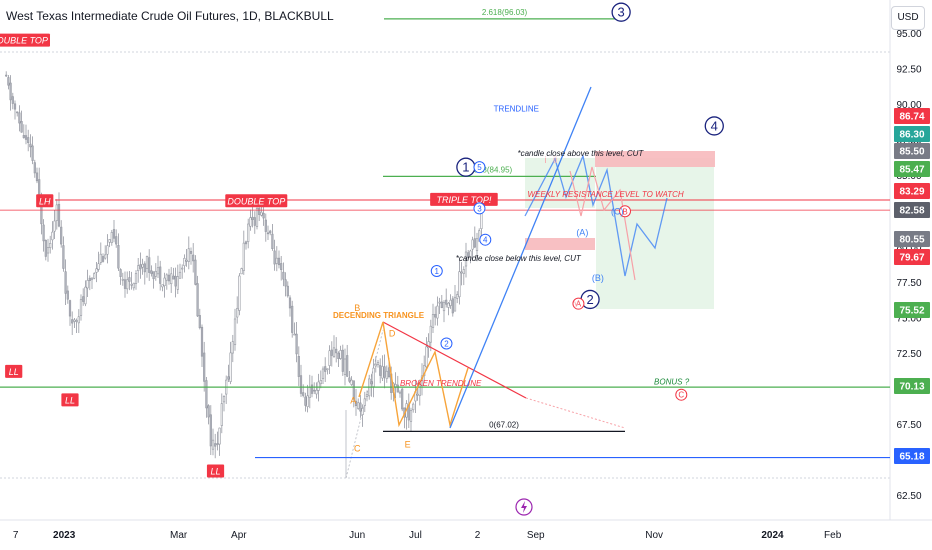 Image resolution: width=932 pixels, height=550 pixels. I want to click on price-tag-label: 82.58, so click(911, 211).